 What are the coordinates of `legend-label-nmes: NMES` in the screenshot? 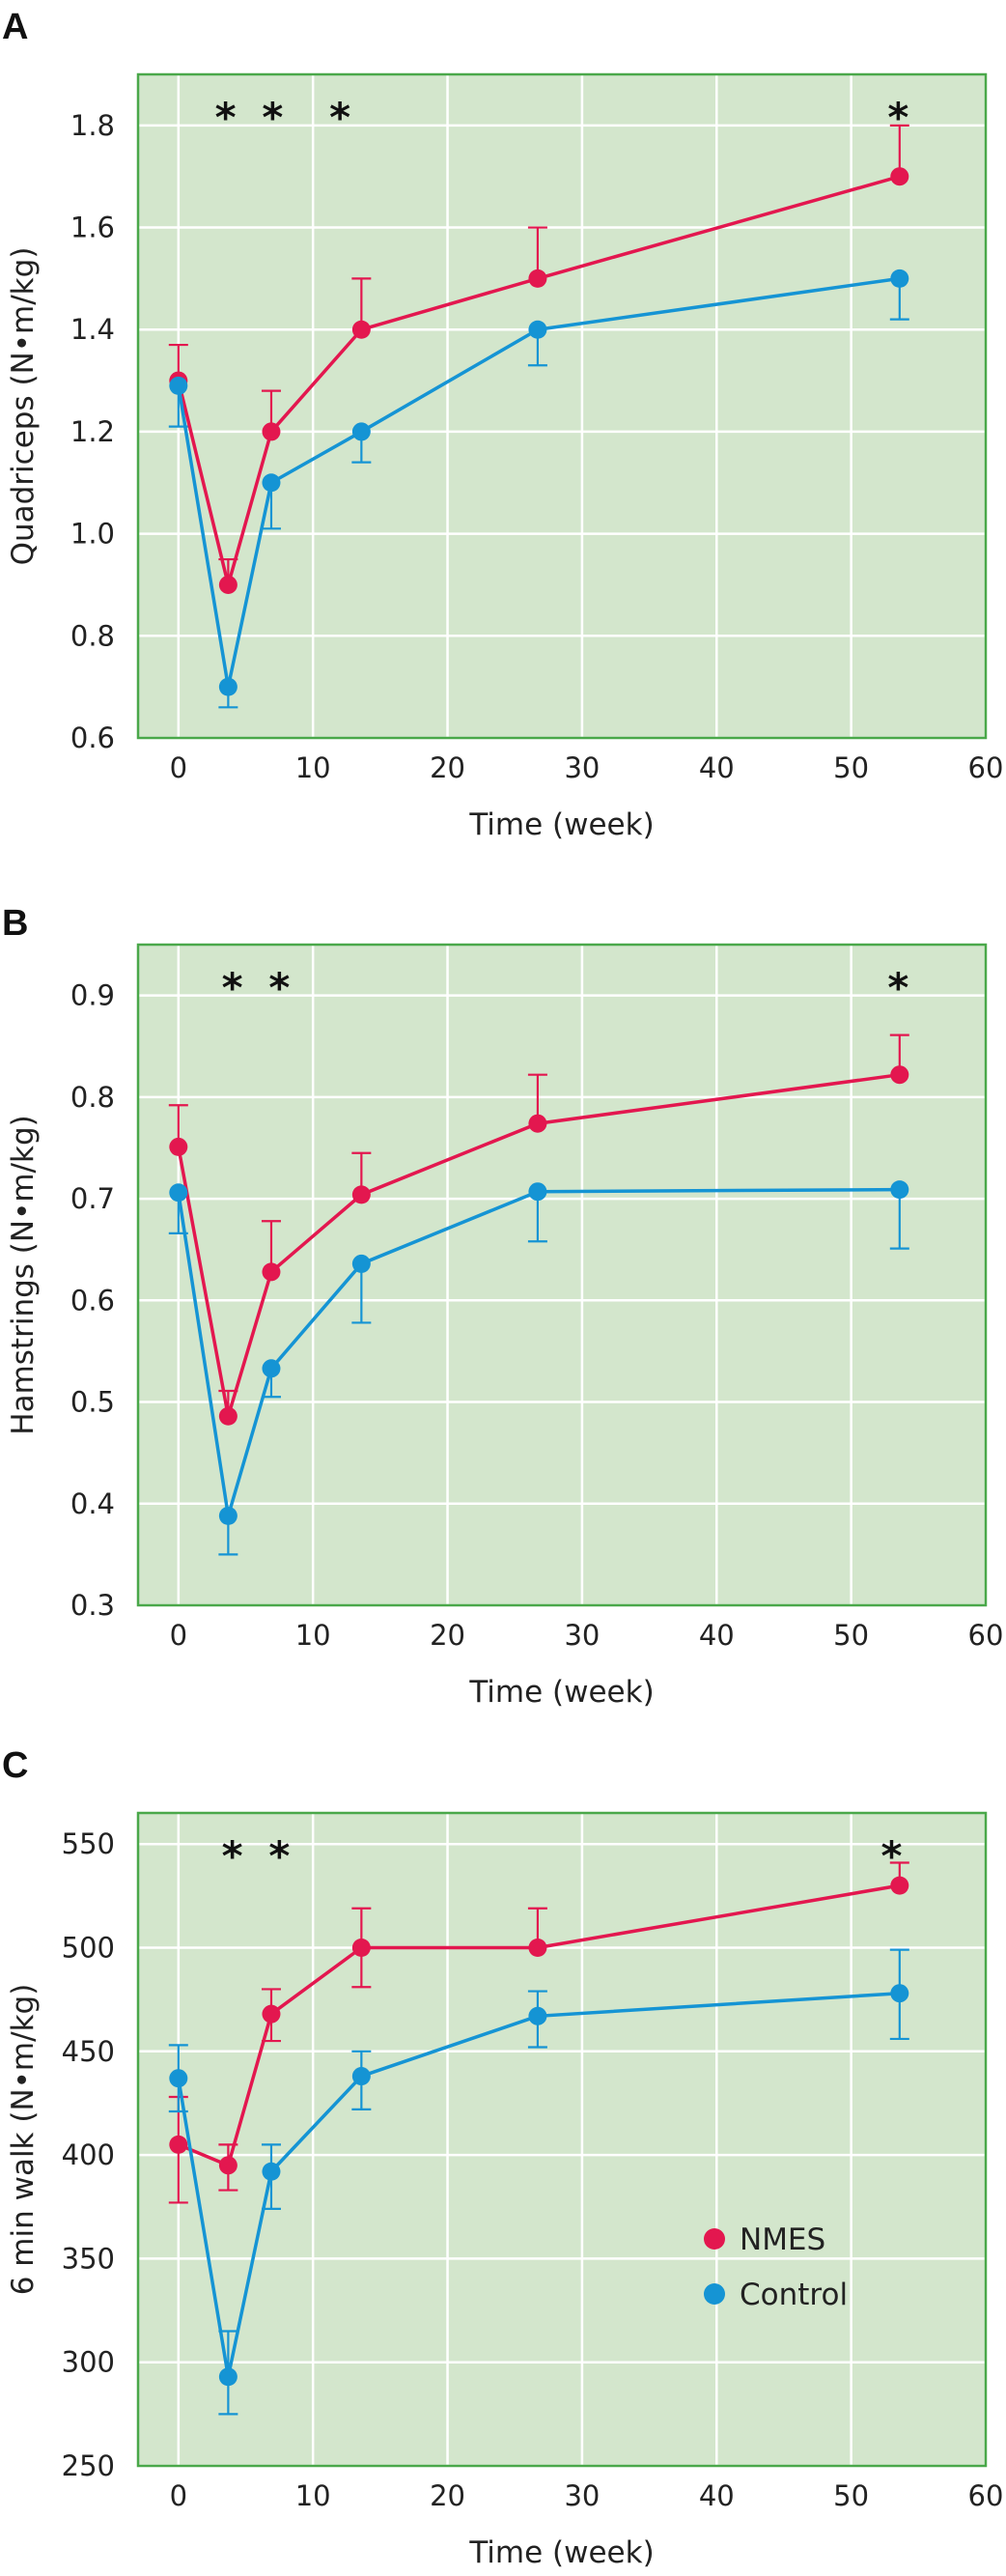 It's located at (783, 2239).